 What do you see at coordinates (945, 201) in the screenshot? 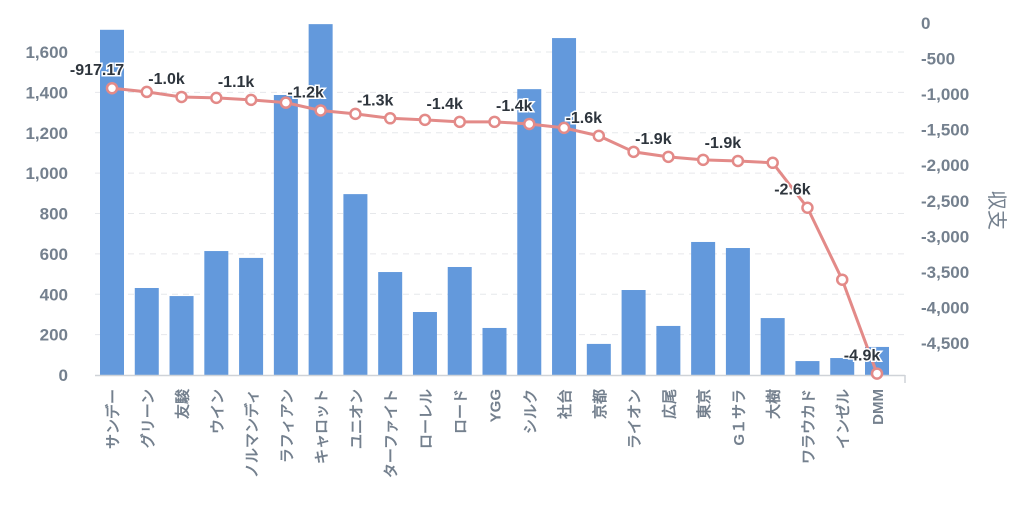
I see `right-tick-label: -2,500` at bounding box center [945, 201].